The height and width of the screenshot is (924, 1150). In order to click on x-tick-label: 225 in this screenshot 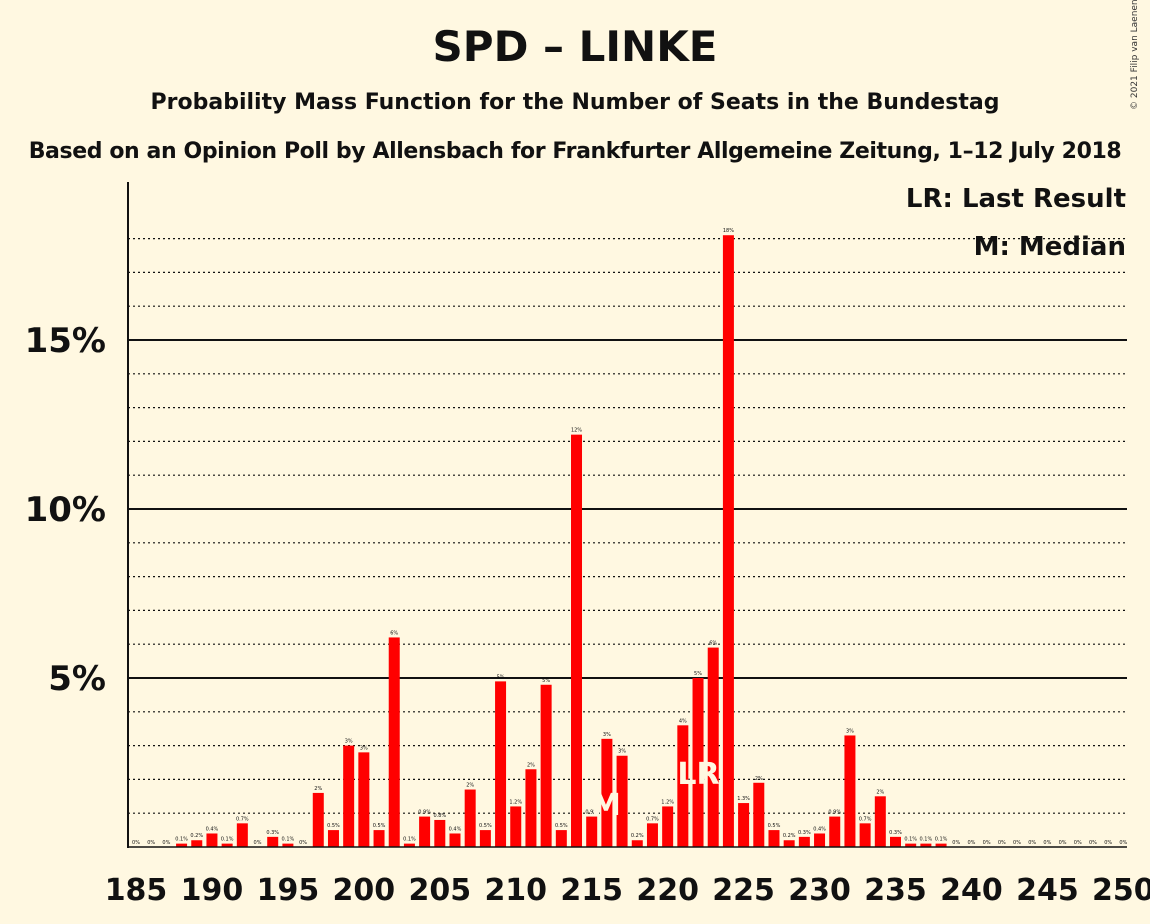, I will do `click(743, 890)`.